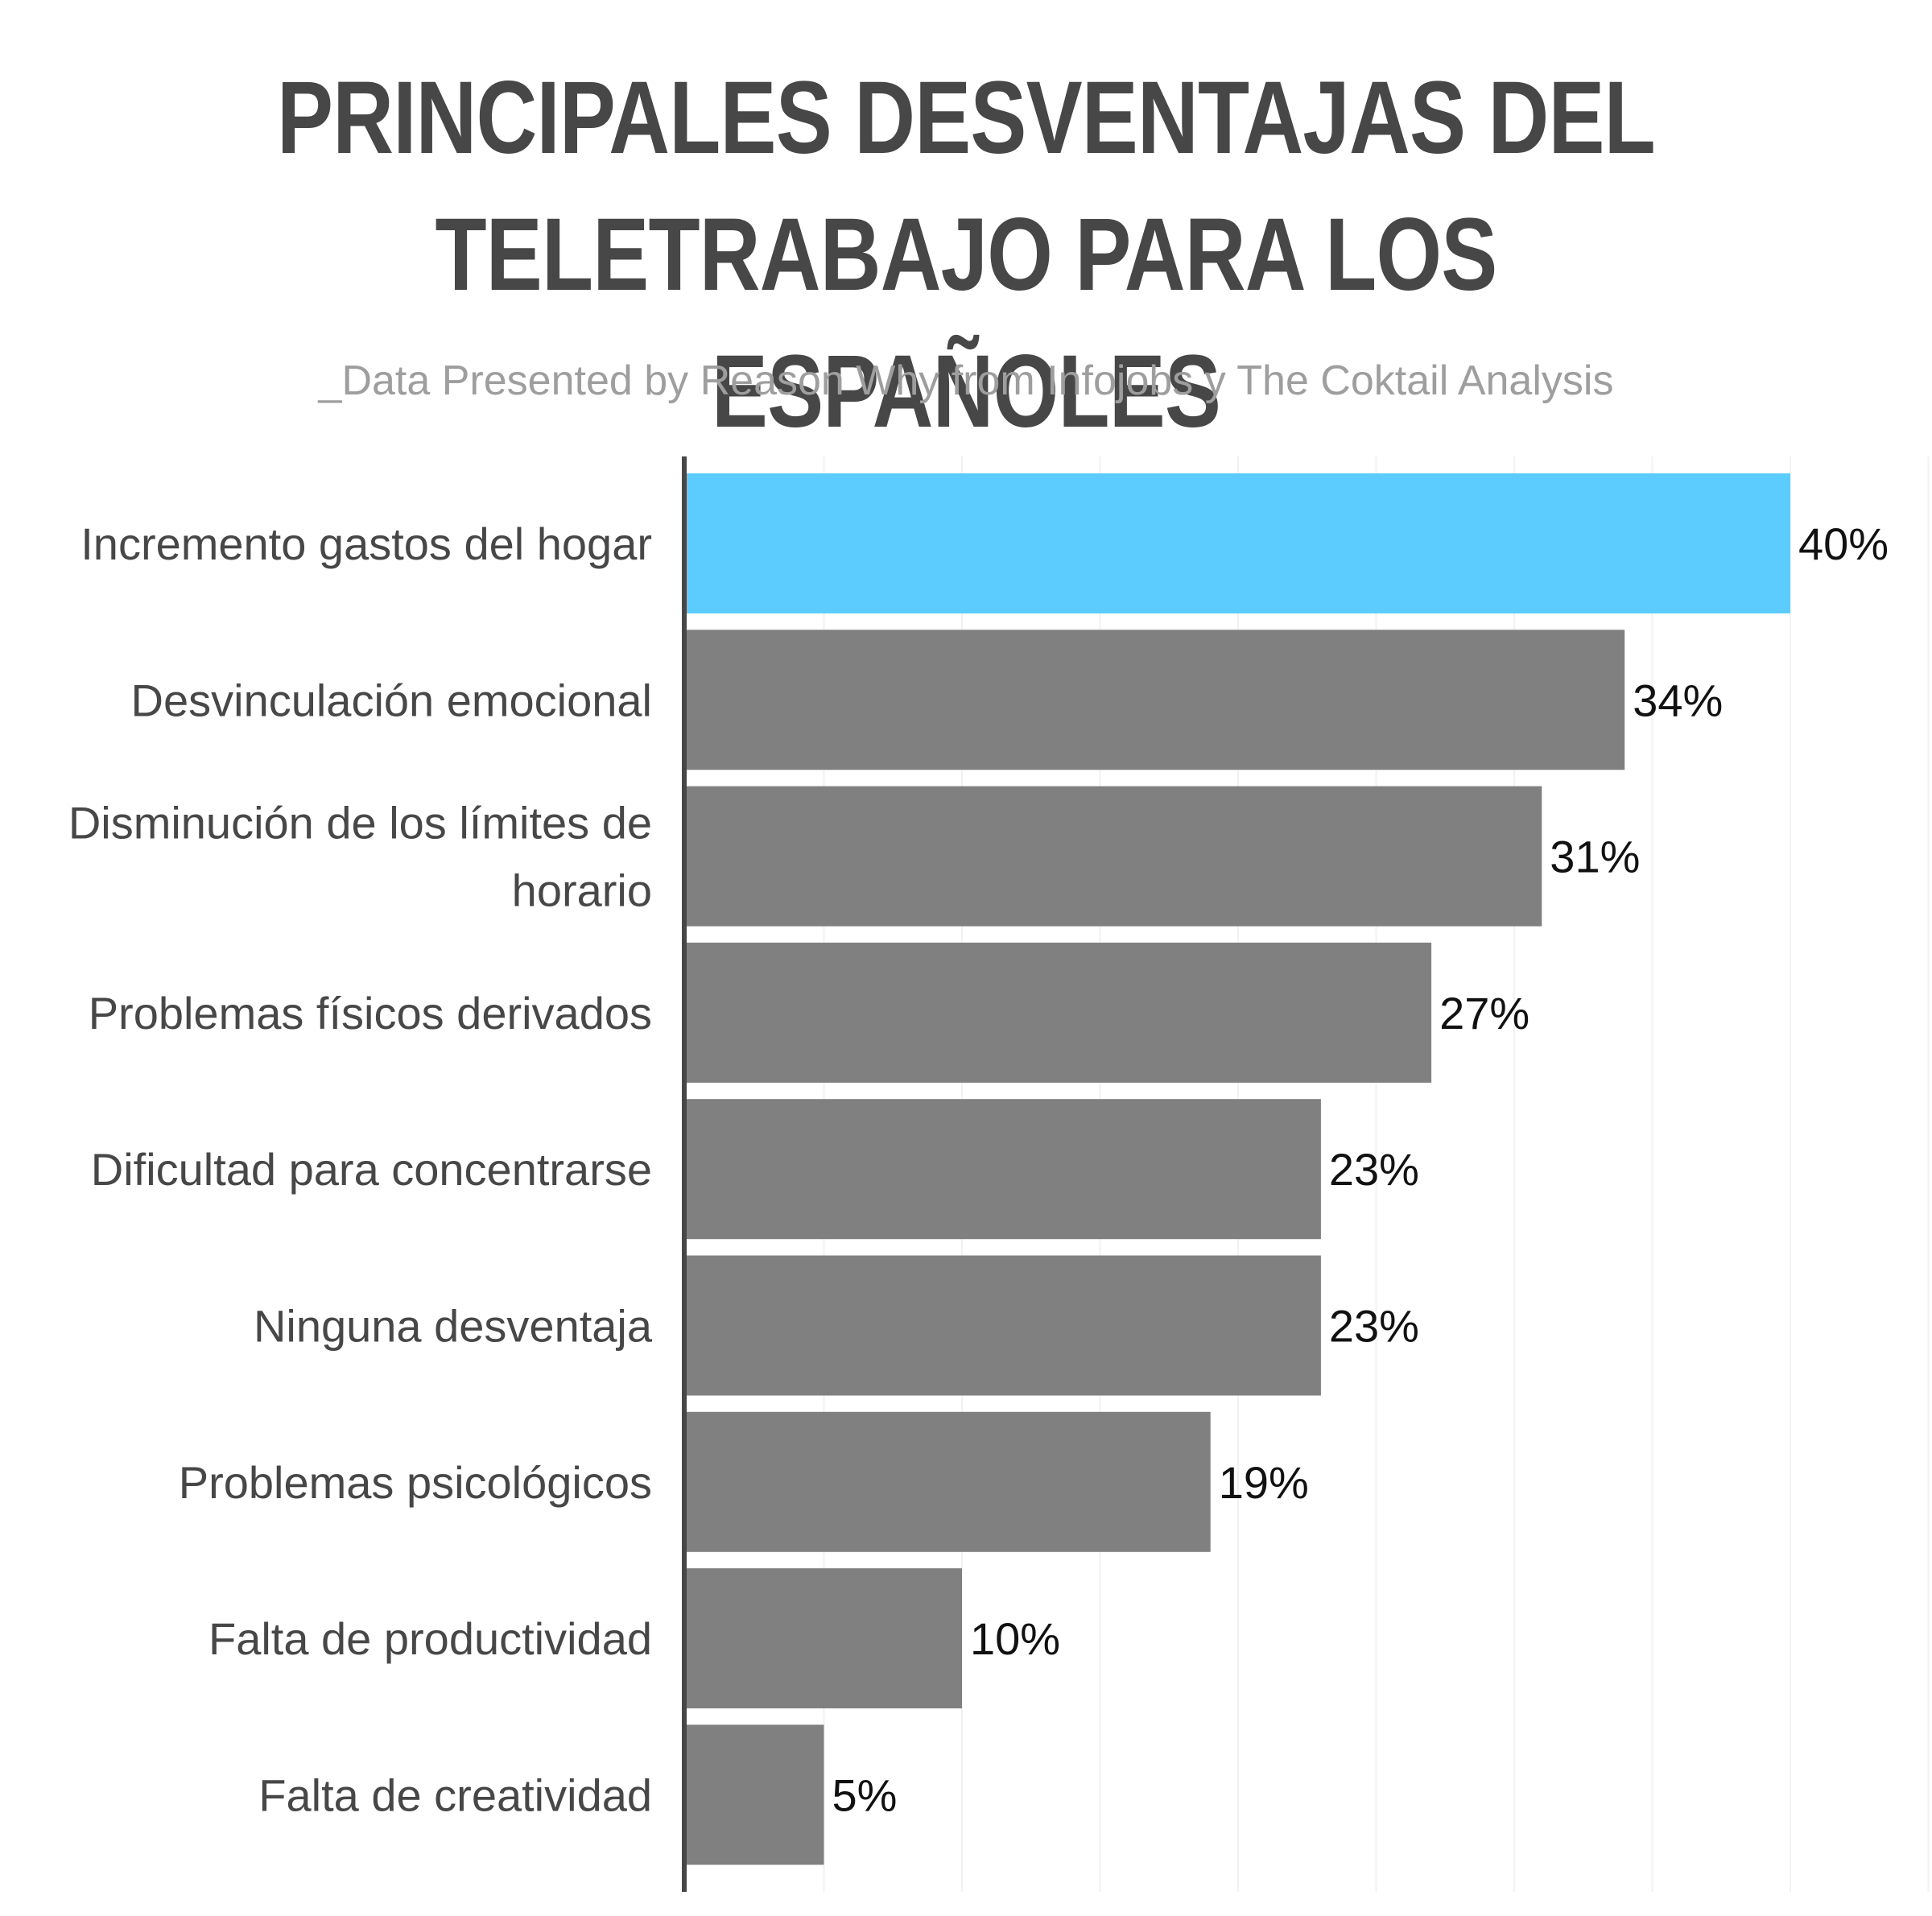 This screenshot has width=1932, height=1916. What do you see at coordinates (1678, 700) in the screenshot?
I see `value-label: 34%` at bounding box center [1678, 700].